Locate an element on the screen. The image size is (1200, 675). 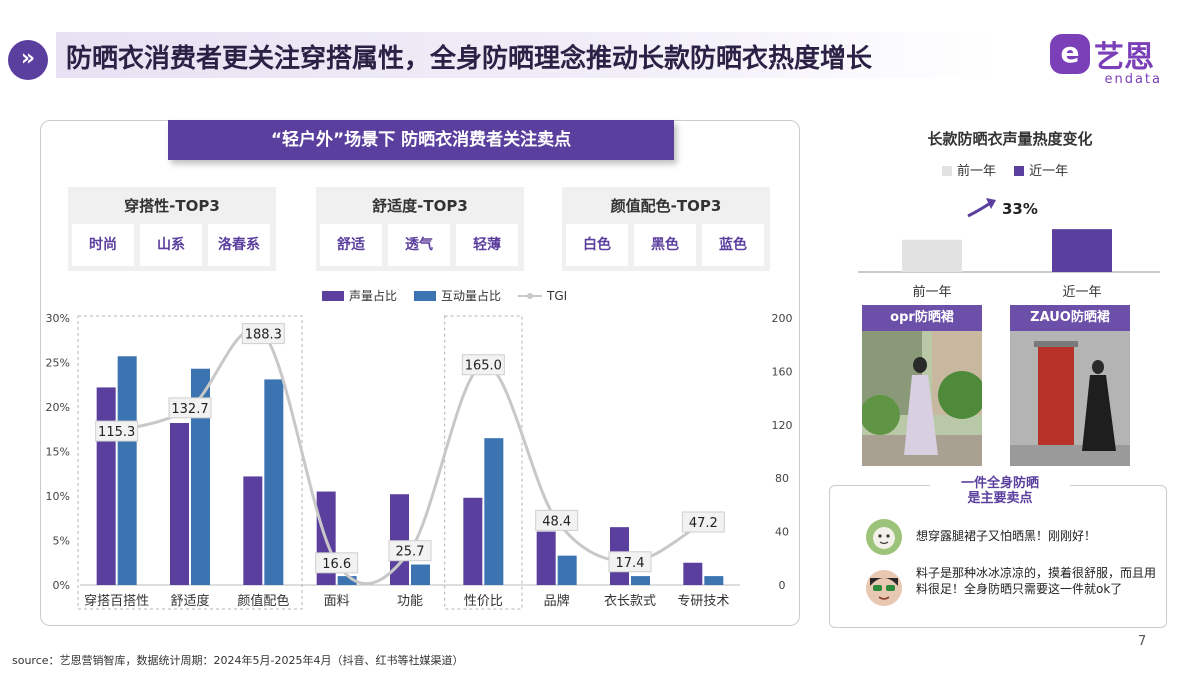
group-title: 穿搭性-TOP3 is located at coordinates (172, 206).